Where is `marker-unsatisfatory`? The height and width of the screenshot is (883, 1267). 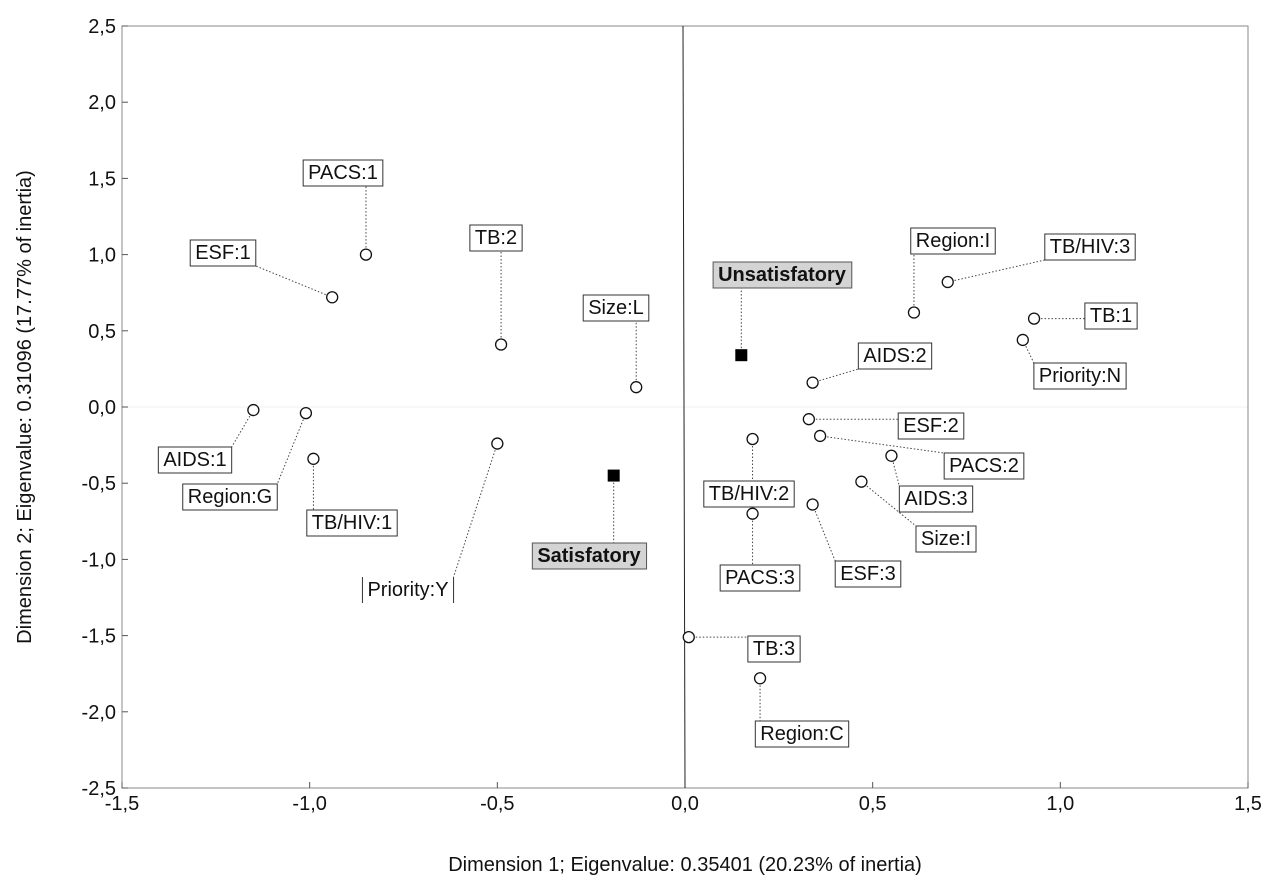 marker-unsatisfatory is located at coordinates (741, 355).